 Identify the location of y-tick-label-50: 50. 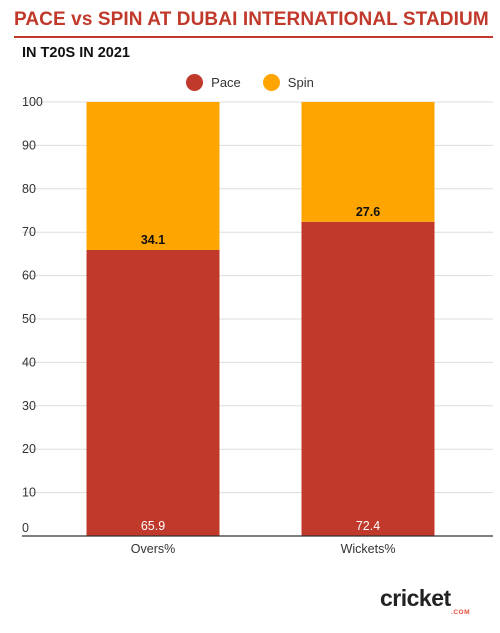
(29, 319).